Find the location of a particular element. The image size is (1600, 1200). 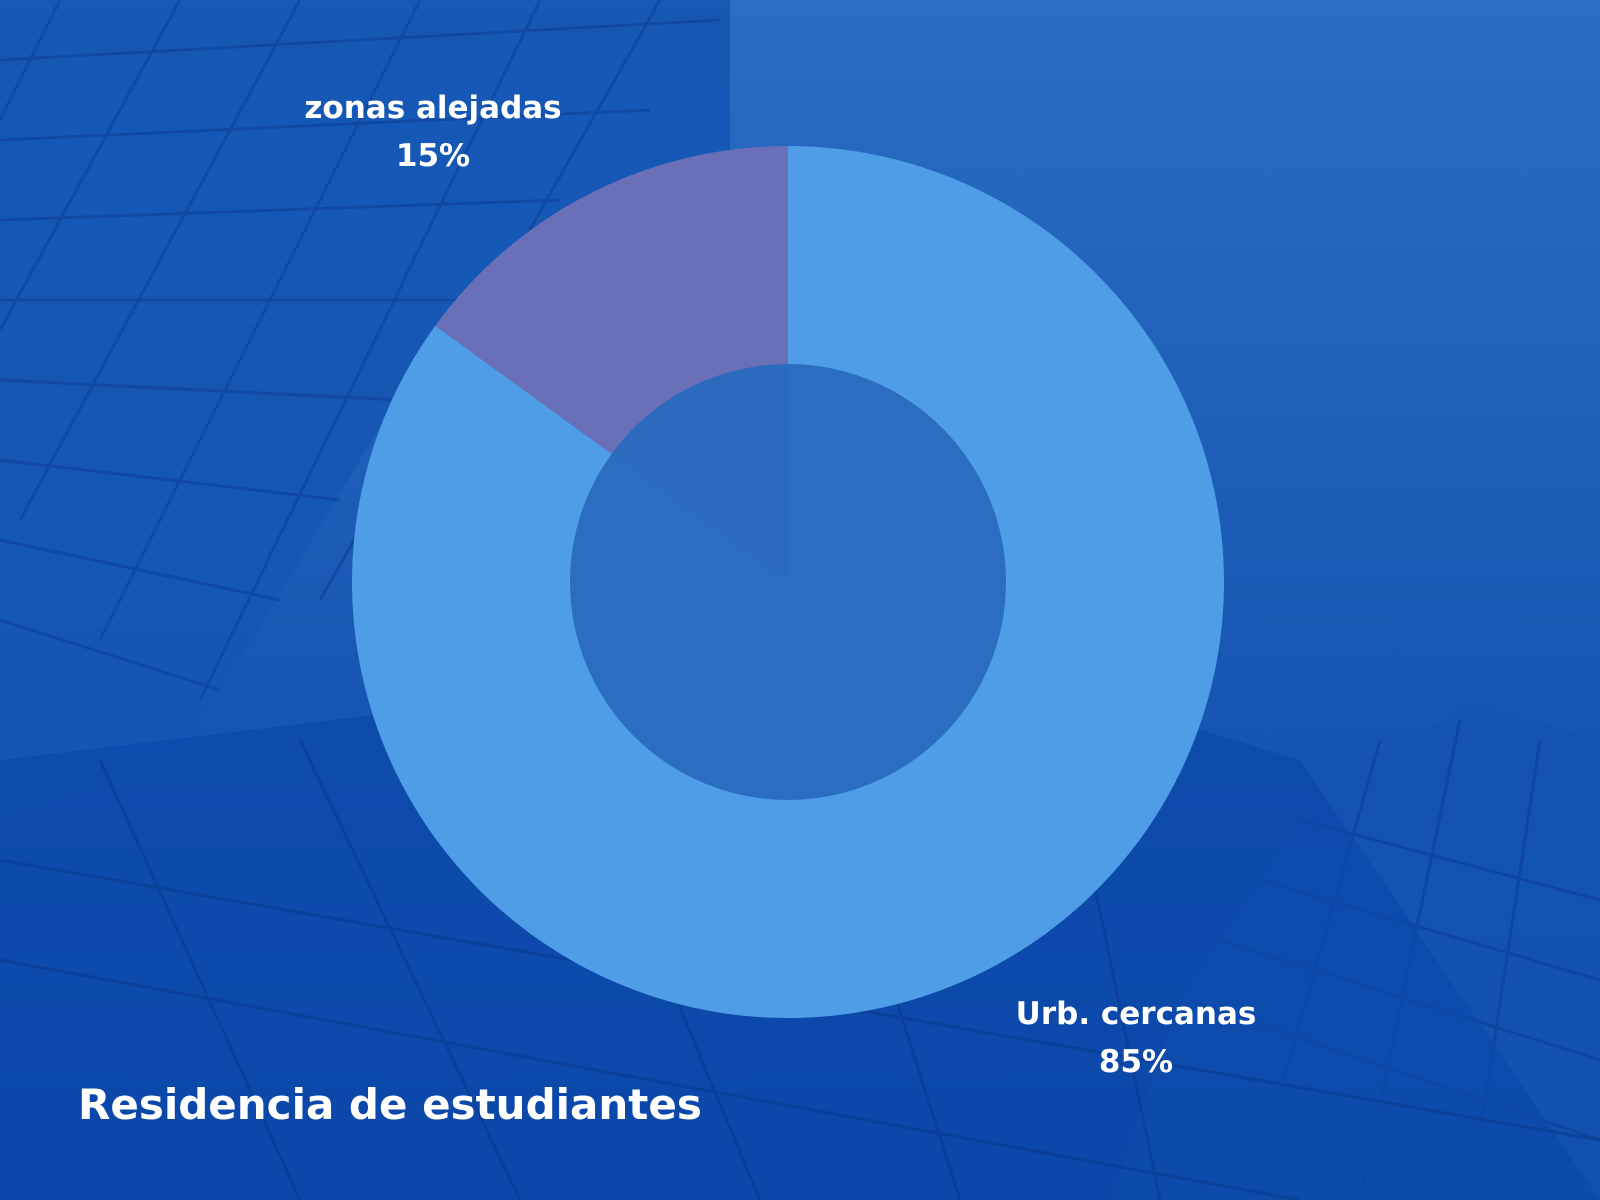

slice-percent-urb-cercanas: 85% is located at coordinates (1136, 1062).